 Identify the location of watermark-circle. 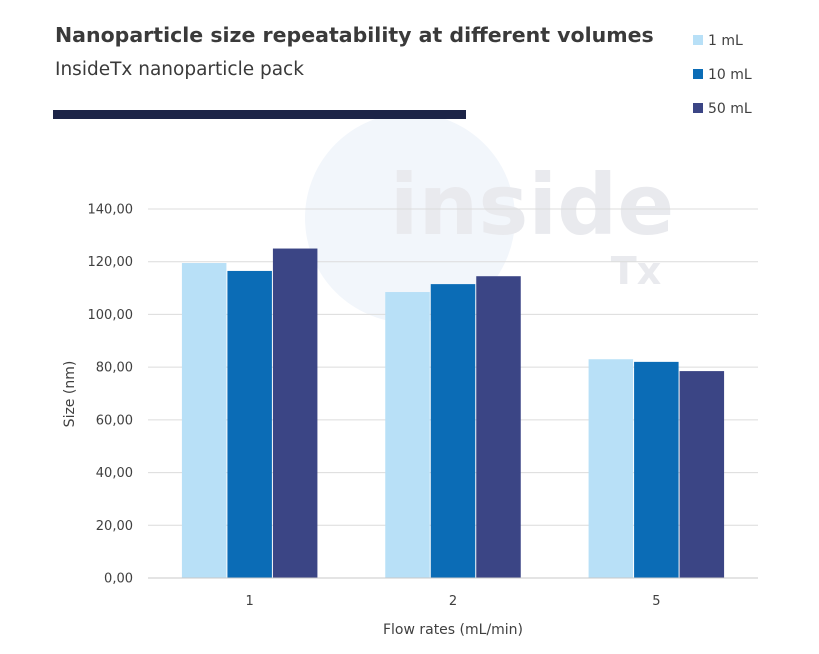
(410, 218).